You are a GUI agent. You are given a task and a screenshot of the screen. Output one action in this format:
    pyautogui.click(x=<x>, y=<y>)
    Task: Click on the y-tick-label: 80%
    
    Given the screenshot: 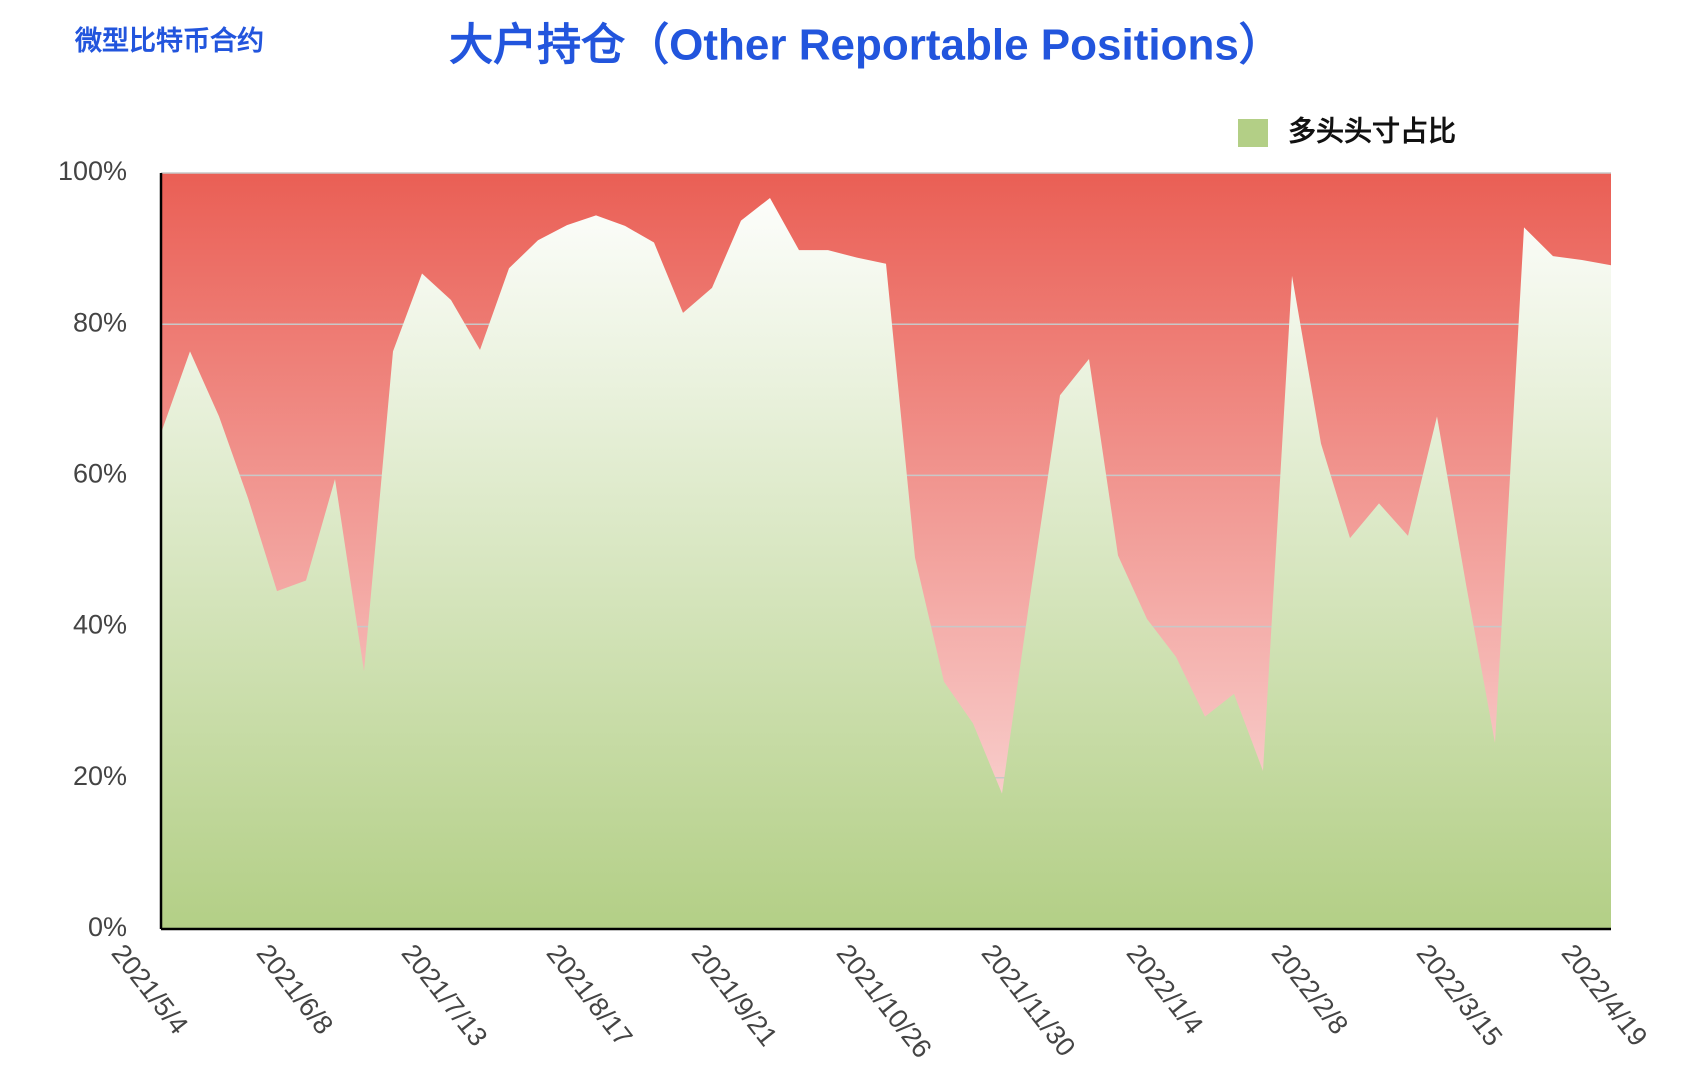 What is the action you would take?
    pyautogui.click(x=100, y=322)
    